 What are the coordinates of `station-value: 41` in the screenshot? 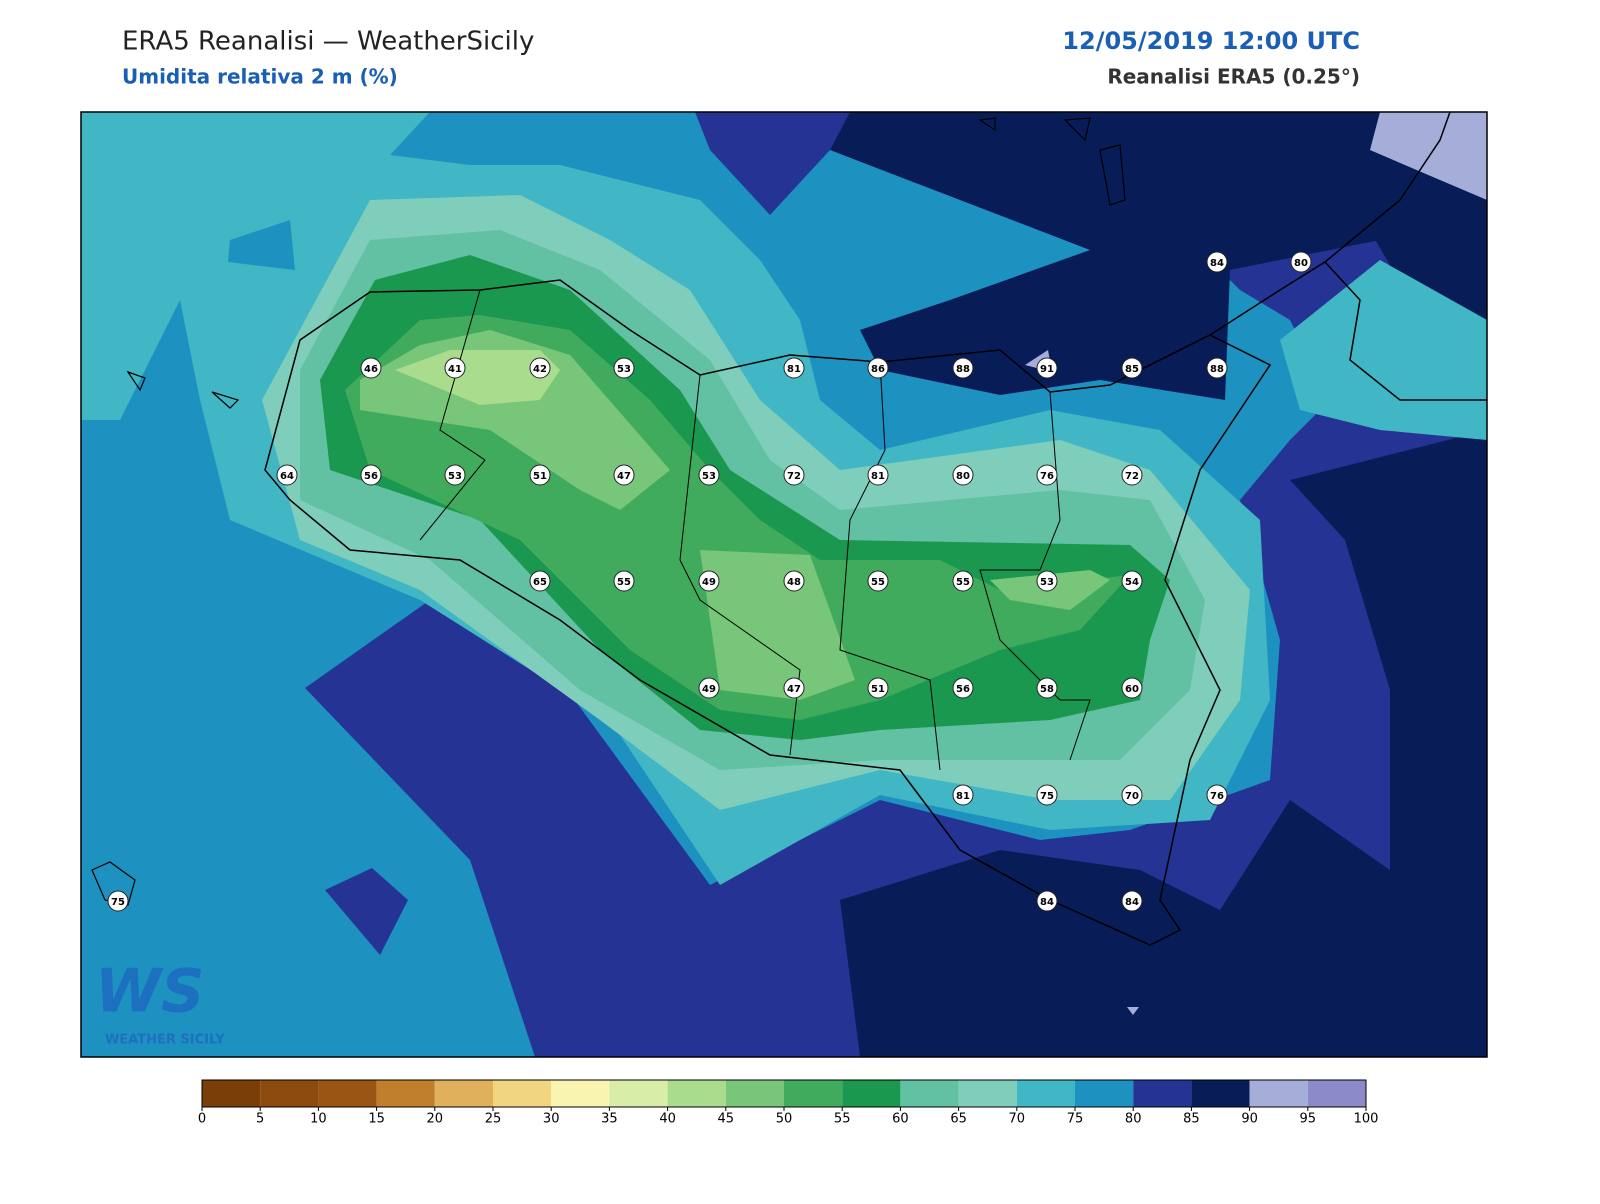 It's located at (455, 369).